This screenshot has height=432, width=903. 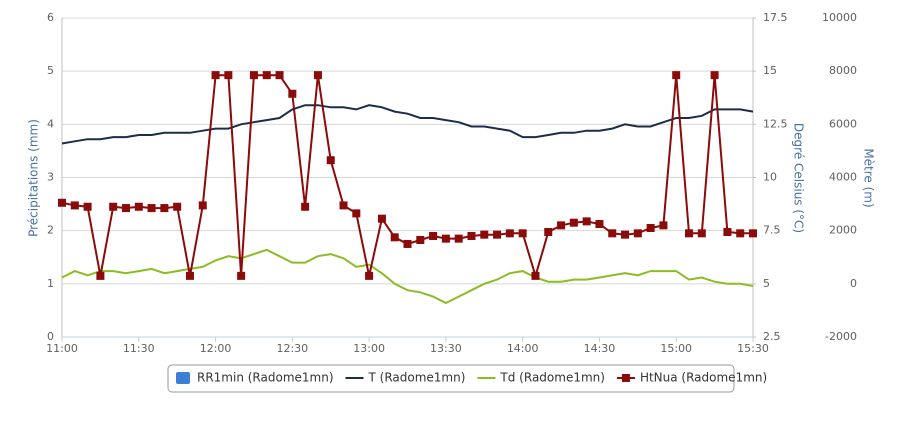 I want to click on y-tick-label: 0, so click(x=50, y=336).